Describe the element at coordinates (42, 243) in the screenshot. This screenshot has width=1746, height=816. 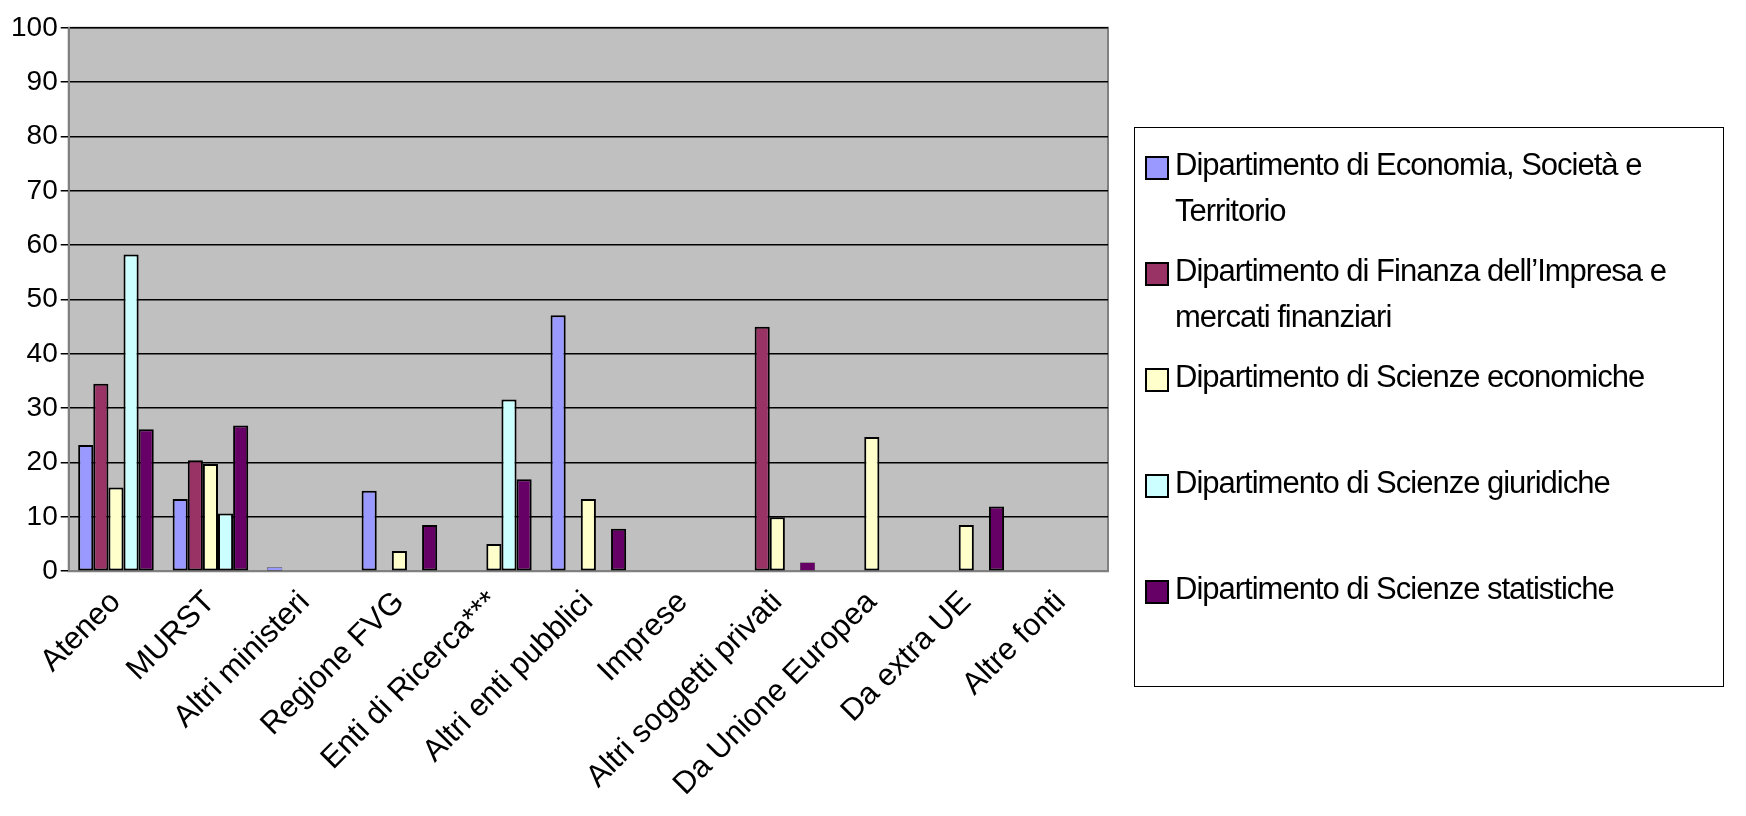
I see `y-tick-label: 60` at that location.